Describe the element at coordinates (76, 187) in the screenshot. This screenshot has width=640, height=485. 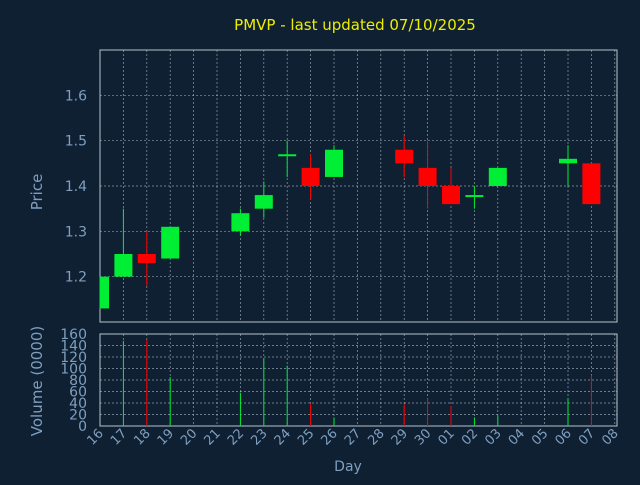
I see `price-tick-label: 1.4` at that location.